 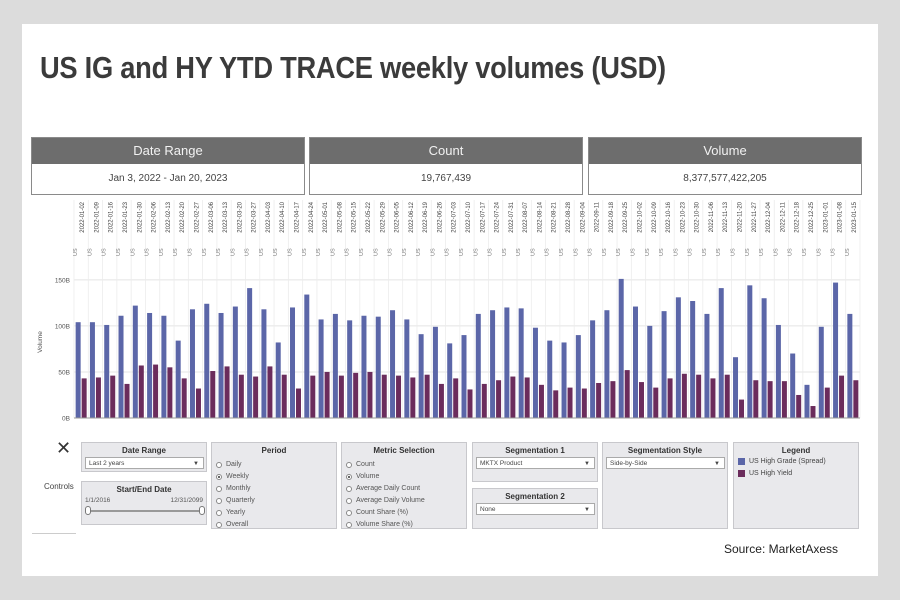 What do you see at coordinates (385, 477) in the screenshot?
I see `radio-option: Volume` at bounding box center [385, 477].